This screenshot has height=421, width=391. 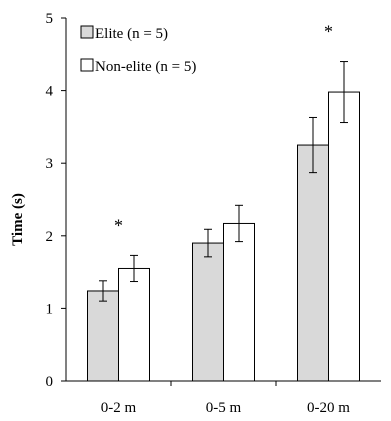 I want to click on legend-label-non-elite: Non-elite (n = 5), so click(x=145, y=67).